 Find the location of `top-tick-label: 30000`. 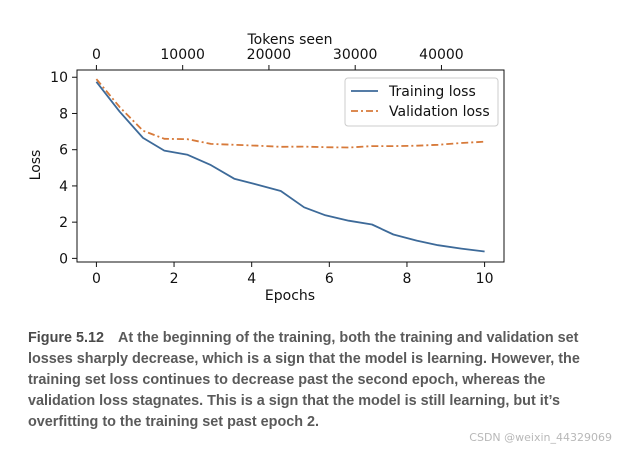

top-tick-label: 30000 is located at coordinates (355, 55).